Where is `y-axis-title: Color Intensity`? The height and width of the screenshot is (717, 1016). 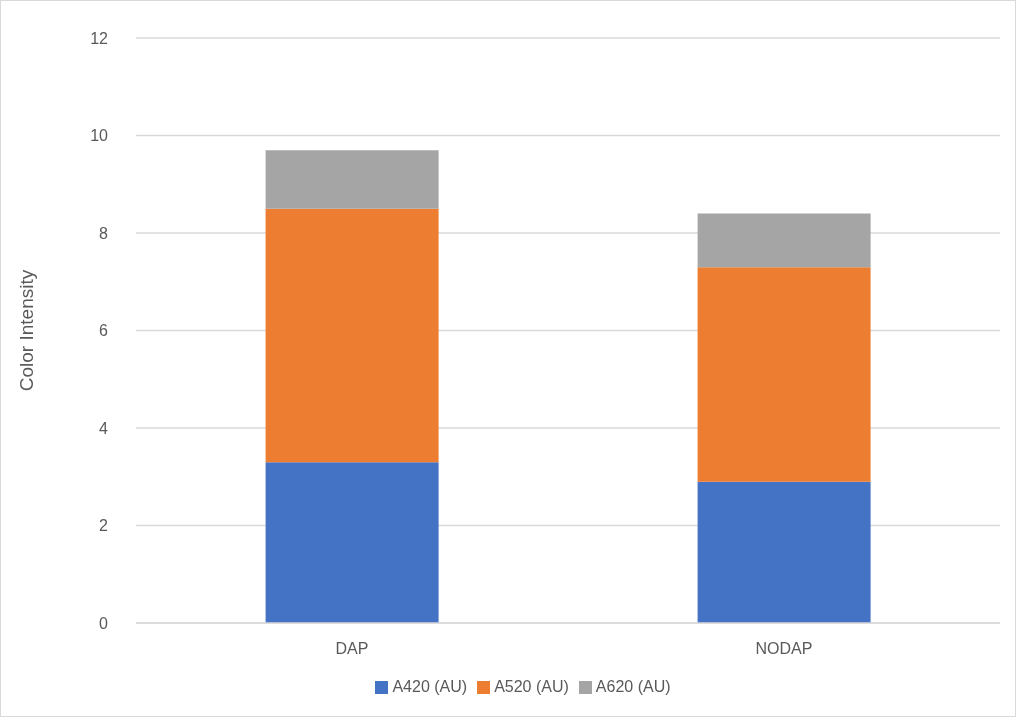 y-axis-title: Color Intensity is located at coordinates (26, 330).